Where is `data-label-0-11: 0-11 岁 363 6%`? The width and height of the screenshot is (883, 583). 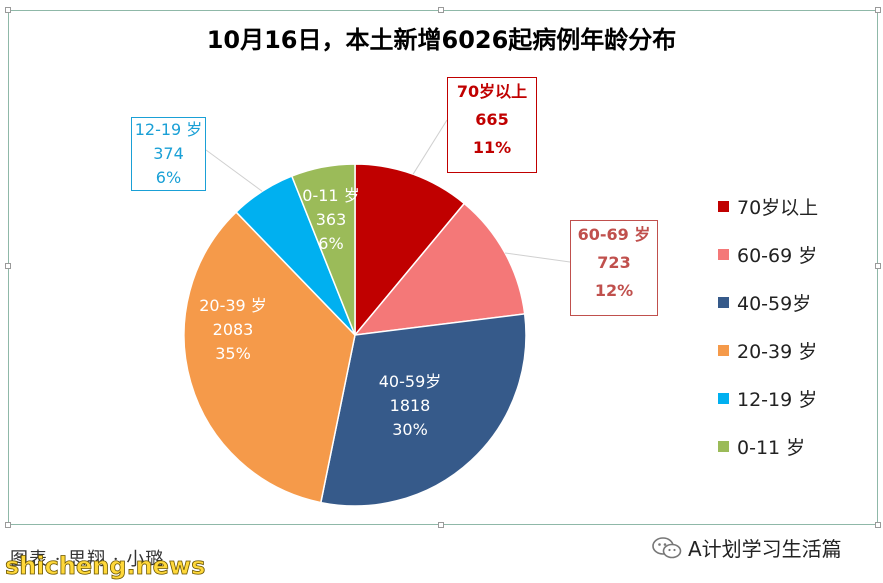 data-label-0-11: 0-11 岁 363 6% is located at coordinates (331, 220).